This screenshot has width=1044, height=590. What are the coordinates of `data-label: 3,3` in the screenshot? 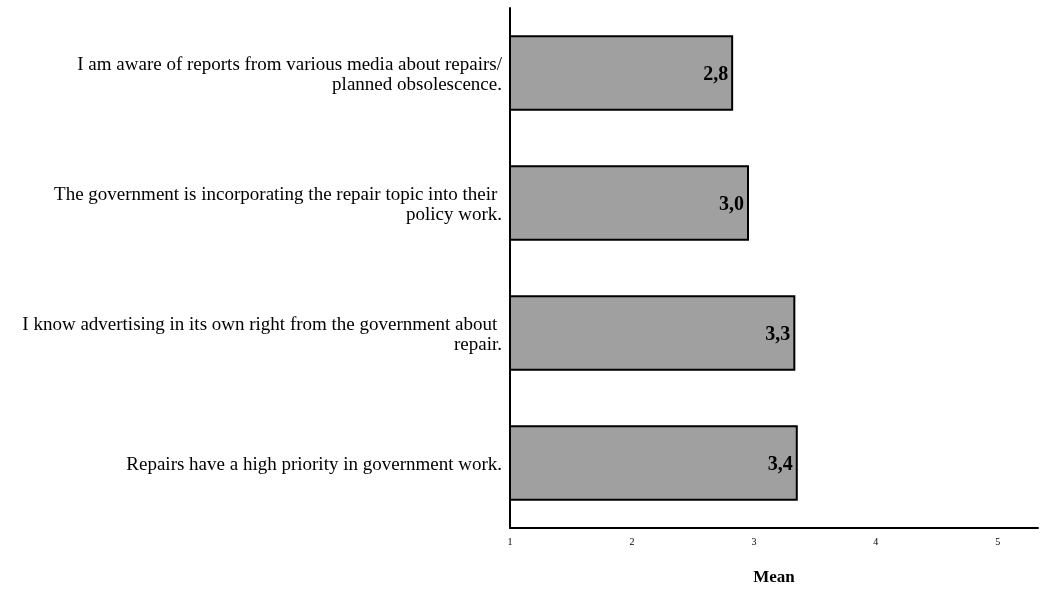 It's located at (778, 333).